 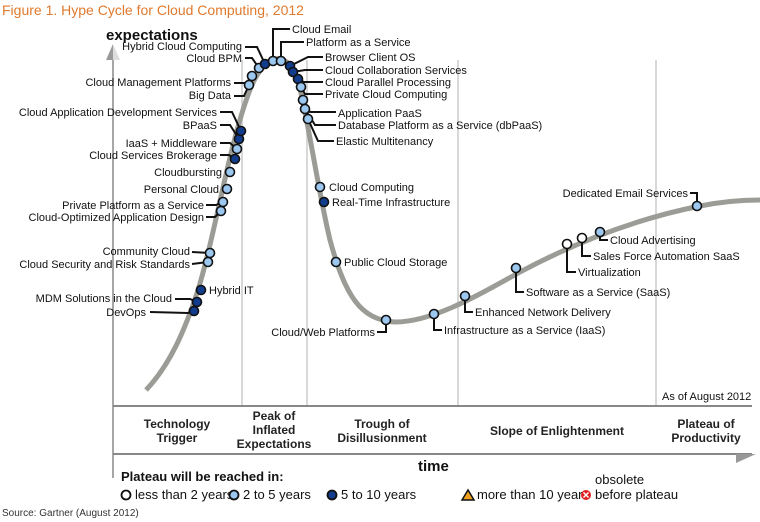 What do you see at coordinates (706, 424) in the screenshot?
I see `phase-label-5: Plateau of` at bounding box center [706, 424].